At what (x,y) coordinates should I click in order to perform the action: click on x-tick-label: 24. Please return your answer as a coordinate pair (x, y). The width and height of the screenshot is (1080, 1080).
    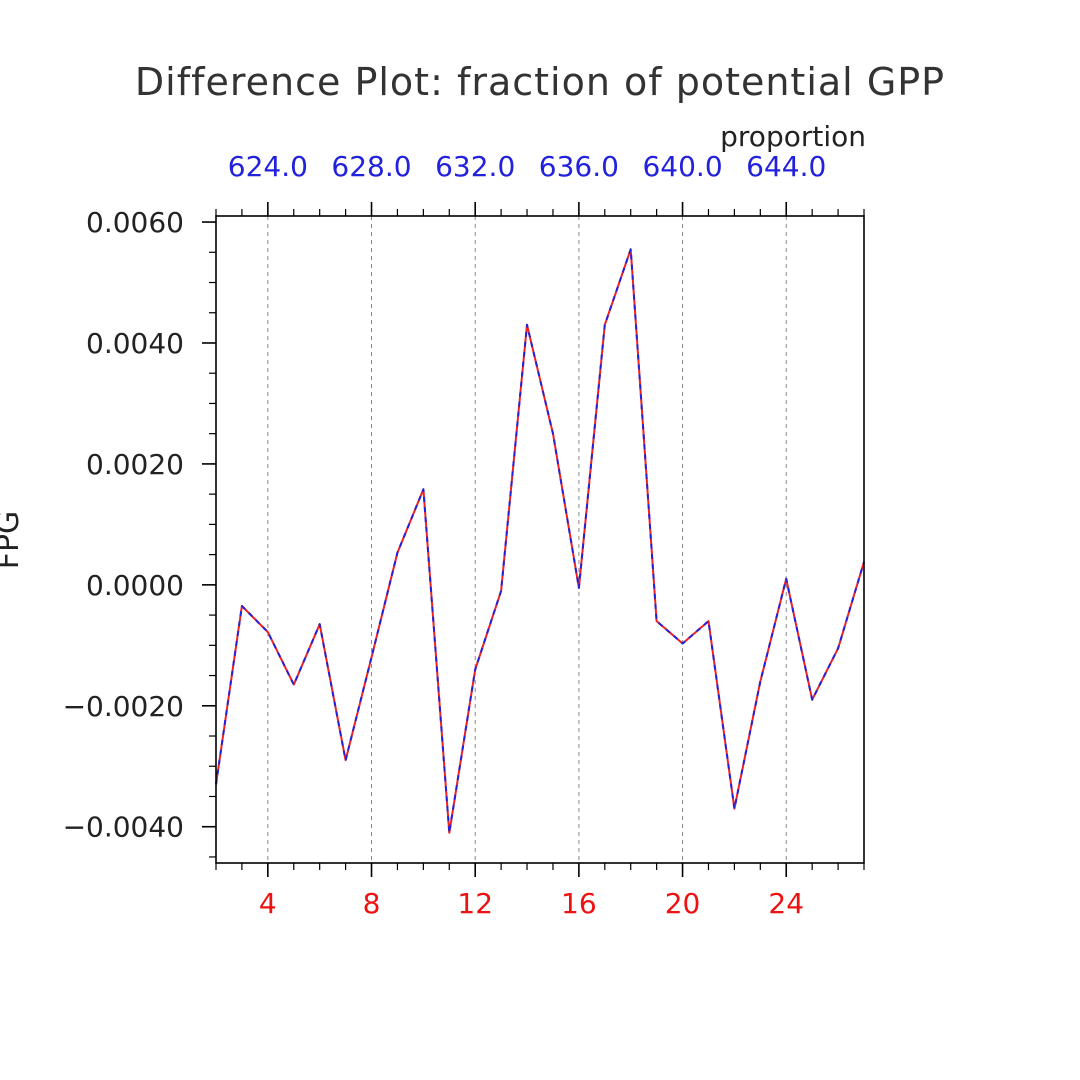
    Looking at the image, I should click on (786, 903).